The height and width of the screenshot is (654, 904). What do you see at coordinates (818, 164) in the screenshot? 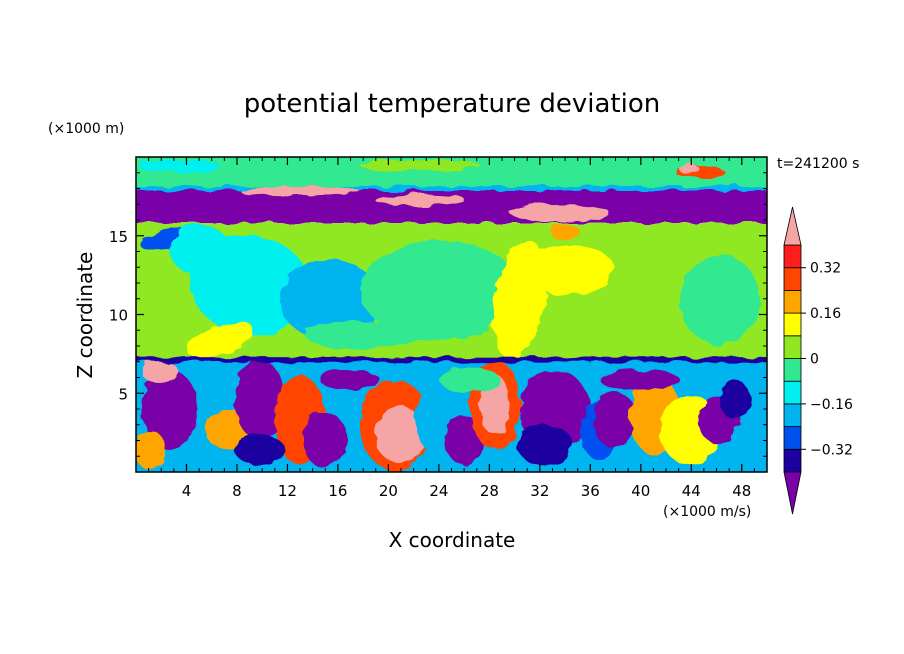
I see `time-label: t=241200 s` at bounding box center [818, 164].